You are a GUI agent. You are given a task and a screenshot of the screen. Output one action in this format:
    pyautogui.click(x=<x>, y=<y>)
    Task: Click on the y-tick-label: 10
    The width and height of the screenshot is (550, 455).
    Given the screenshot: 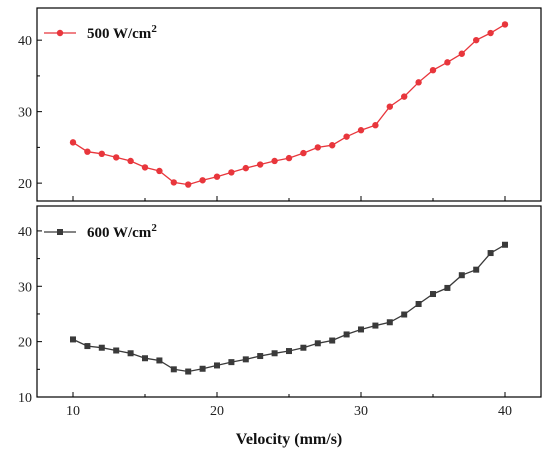 What is the action you would take?
    pyautogui.click(x=25, y=398)
    